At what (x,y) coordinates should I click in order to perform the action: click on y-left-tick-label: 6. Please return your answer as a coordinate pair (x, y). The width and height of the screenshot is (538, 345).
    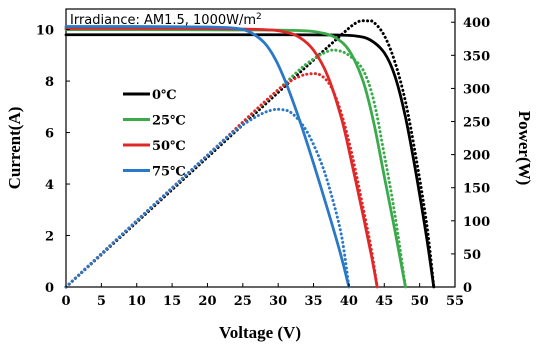
    Looking at the image, I should click on (49, 134).